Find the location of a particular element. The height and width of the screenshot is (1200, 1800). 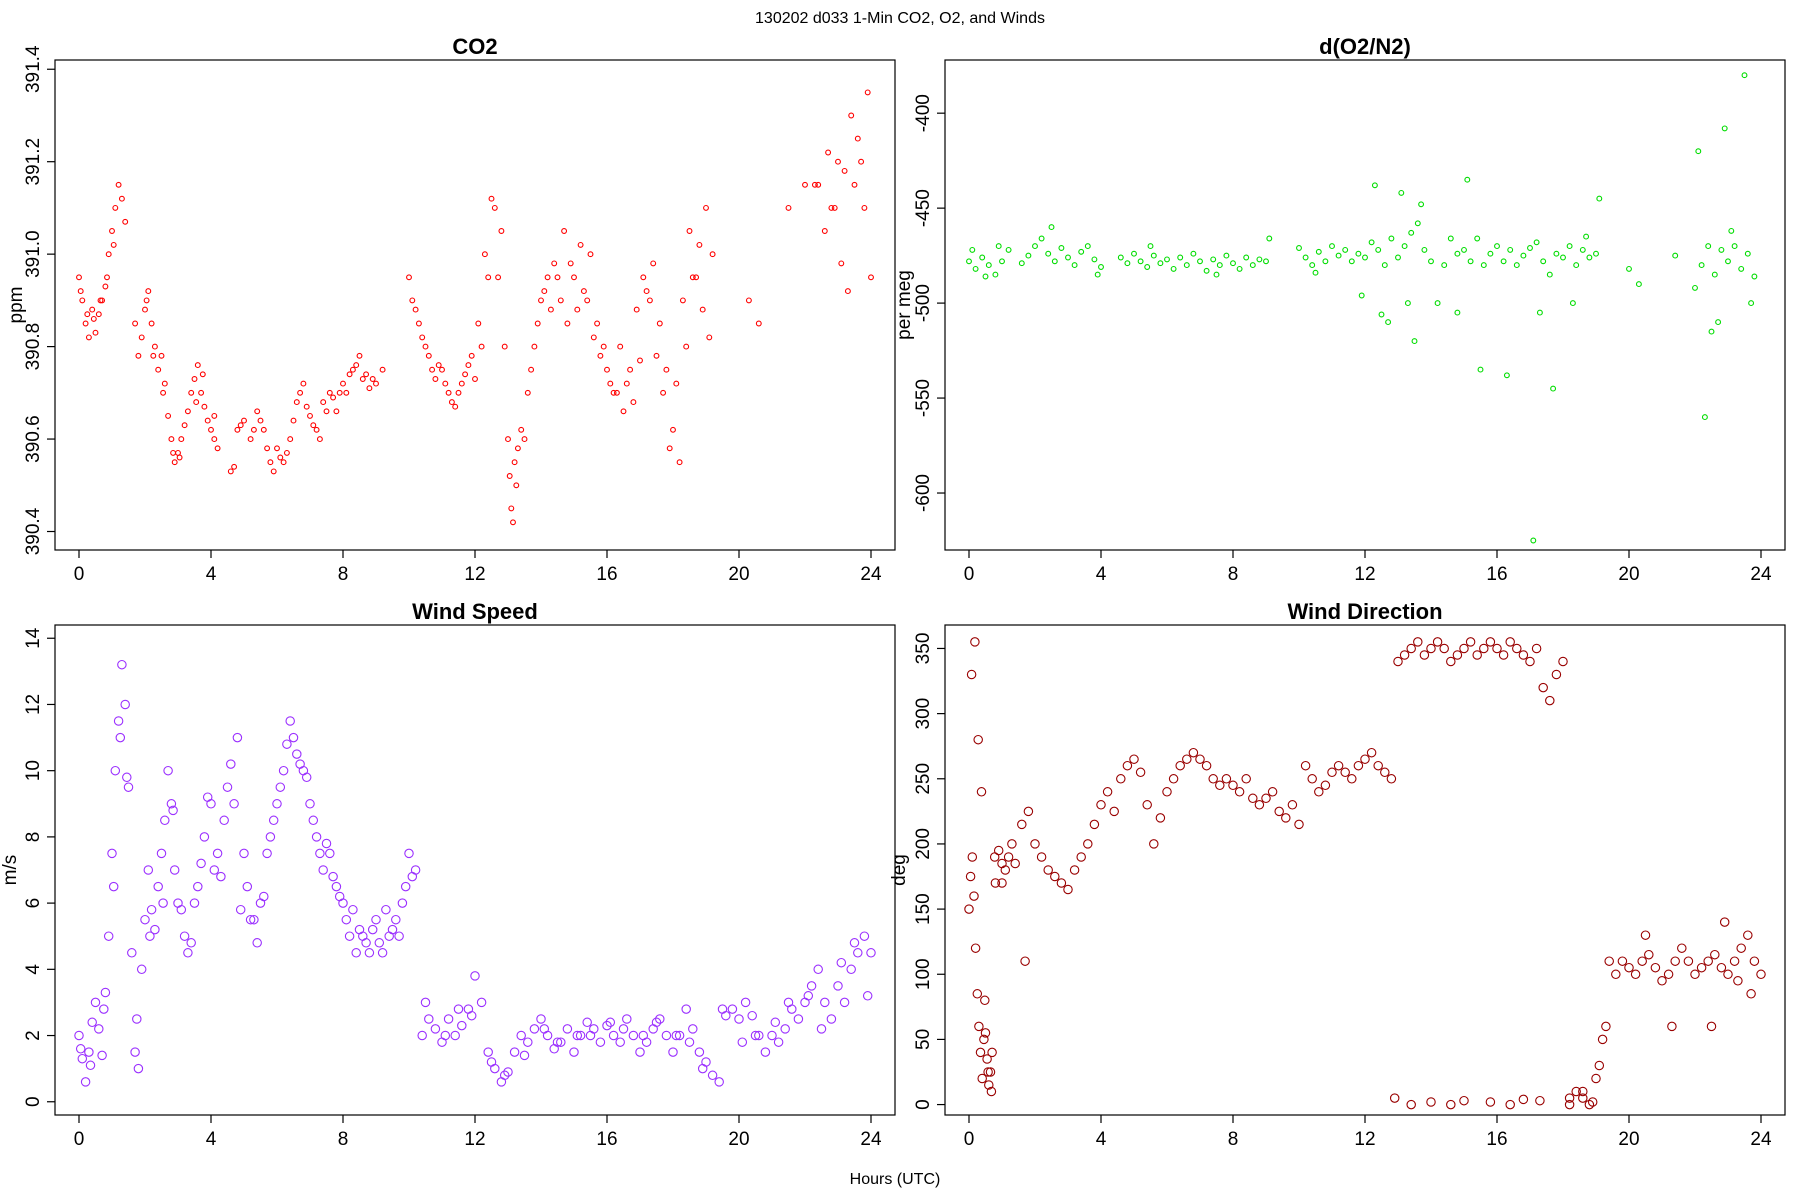

y-tick-label: -550 is located at coordinates (923, 398).